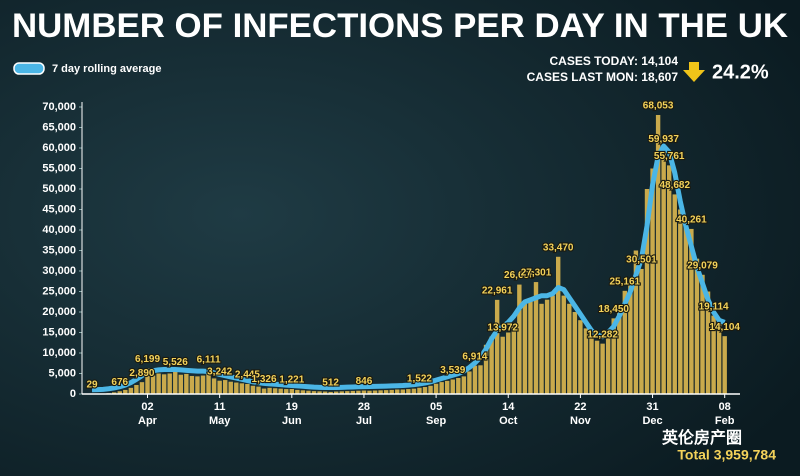 This screenshot has width=800, height=476. Describe the element at coordinates (147, 359) in the screenshot. I see `value-label: 6,199` at that location.